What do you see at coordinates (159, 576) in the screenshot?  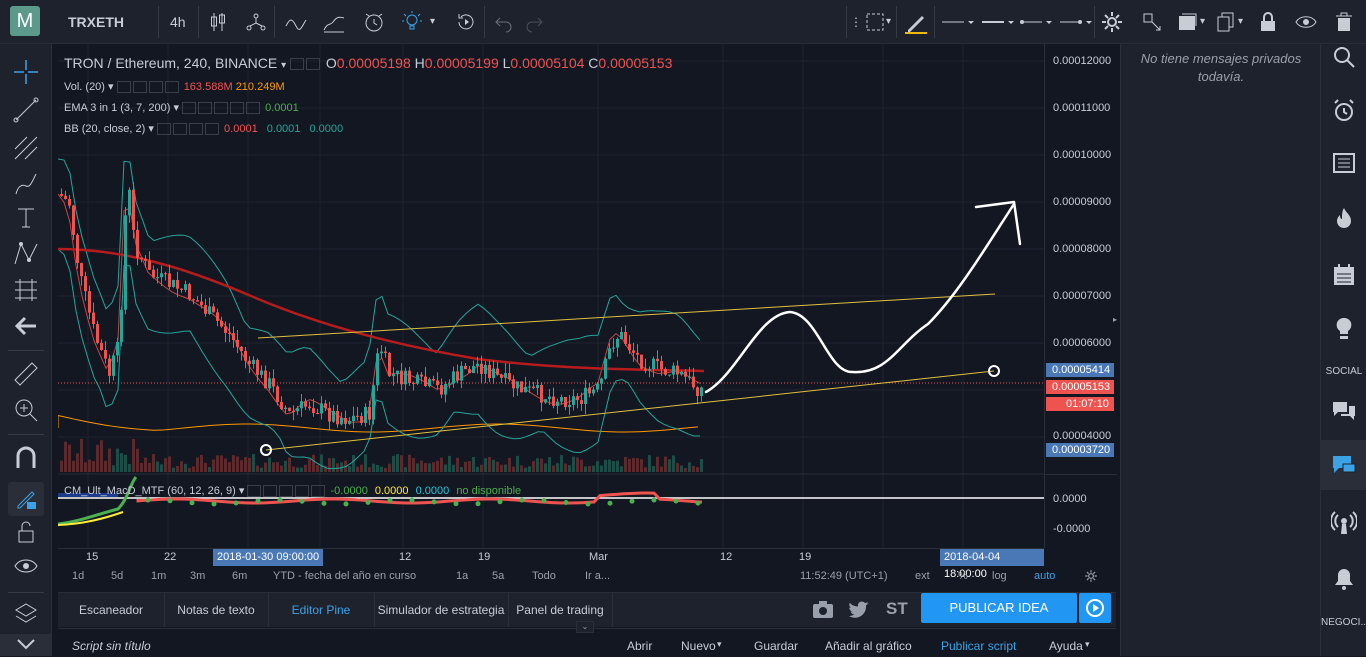 I see `range-1m: 1m` at bounding box center [159, 576].